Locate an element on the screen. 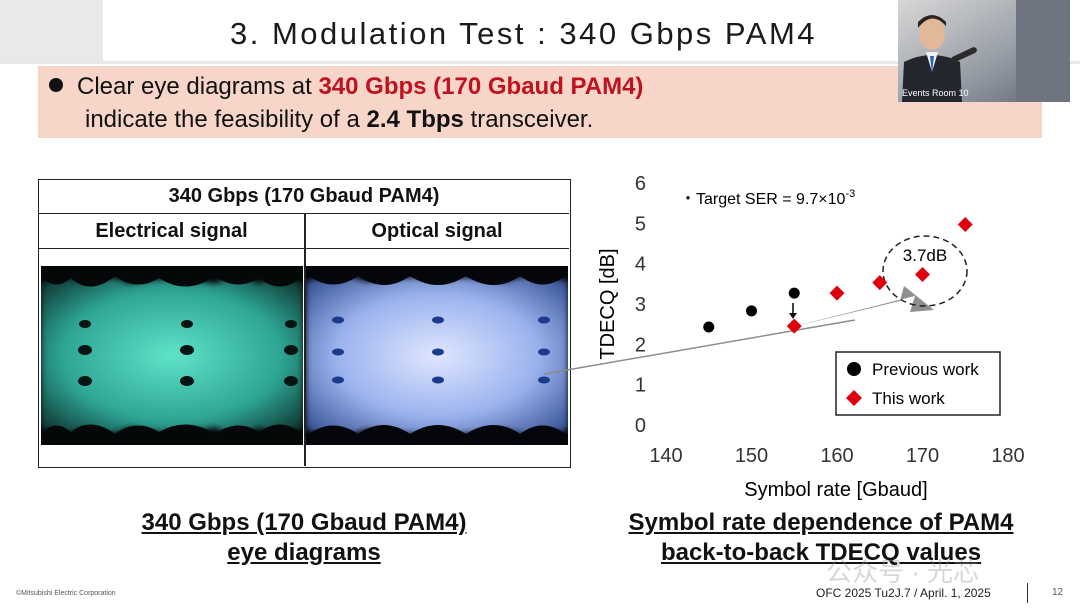  eye-table-divider is located at coordinates (305, 340).